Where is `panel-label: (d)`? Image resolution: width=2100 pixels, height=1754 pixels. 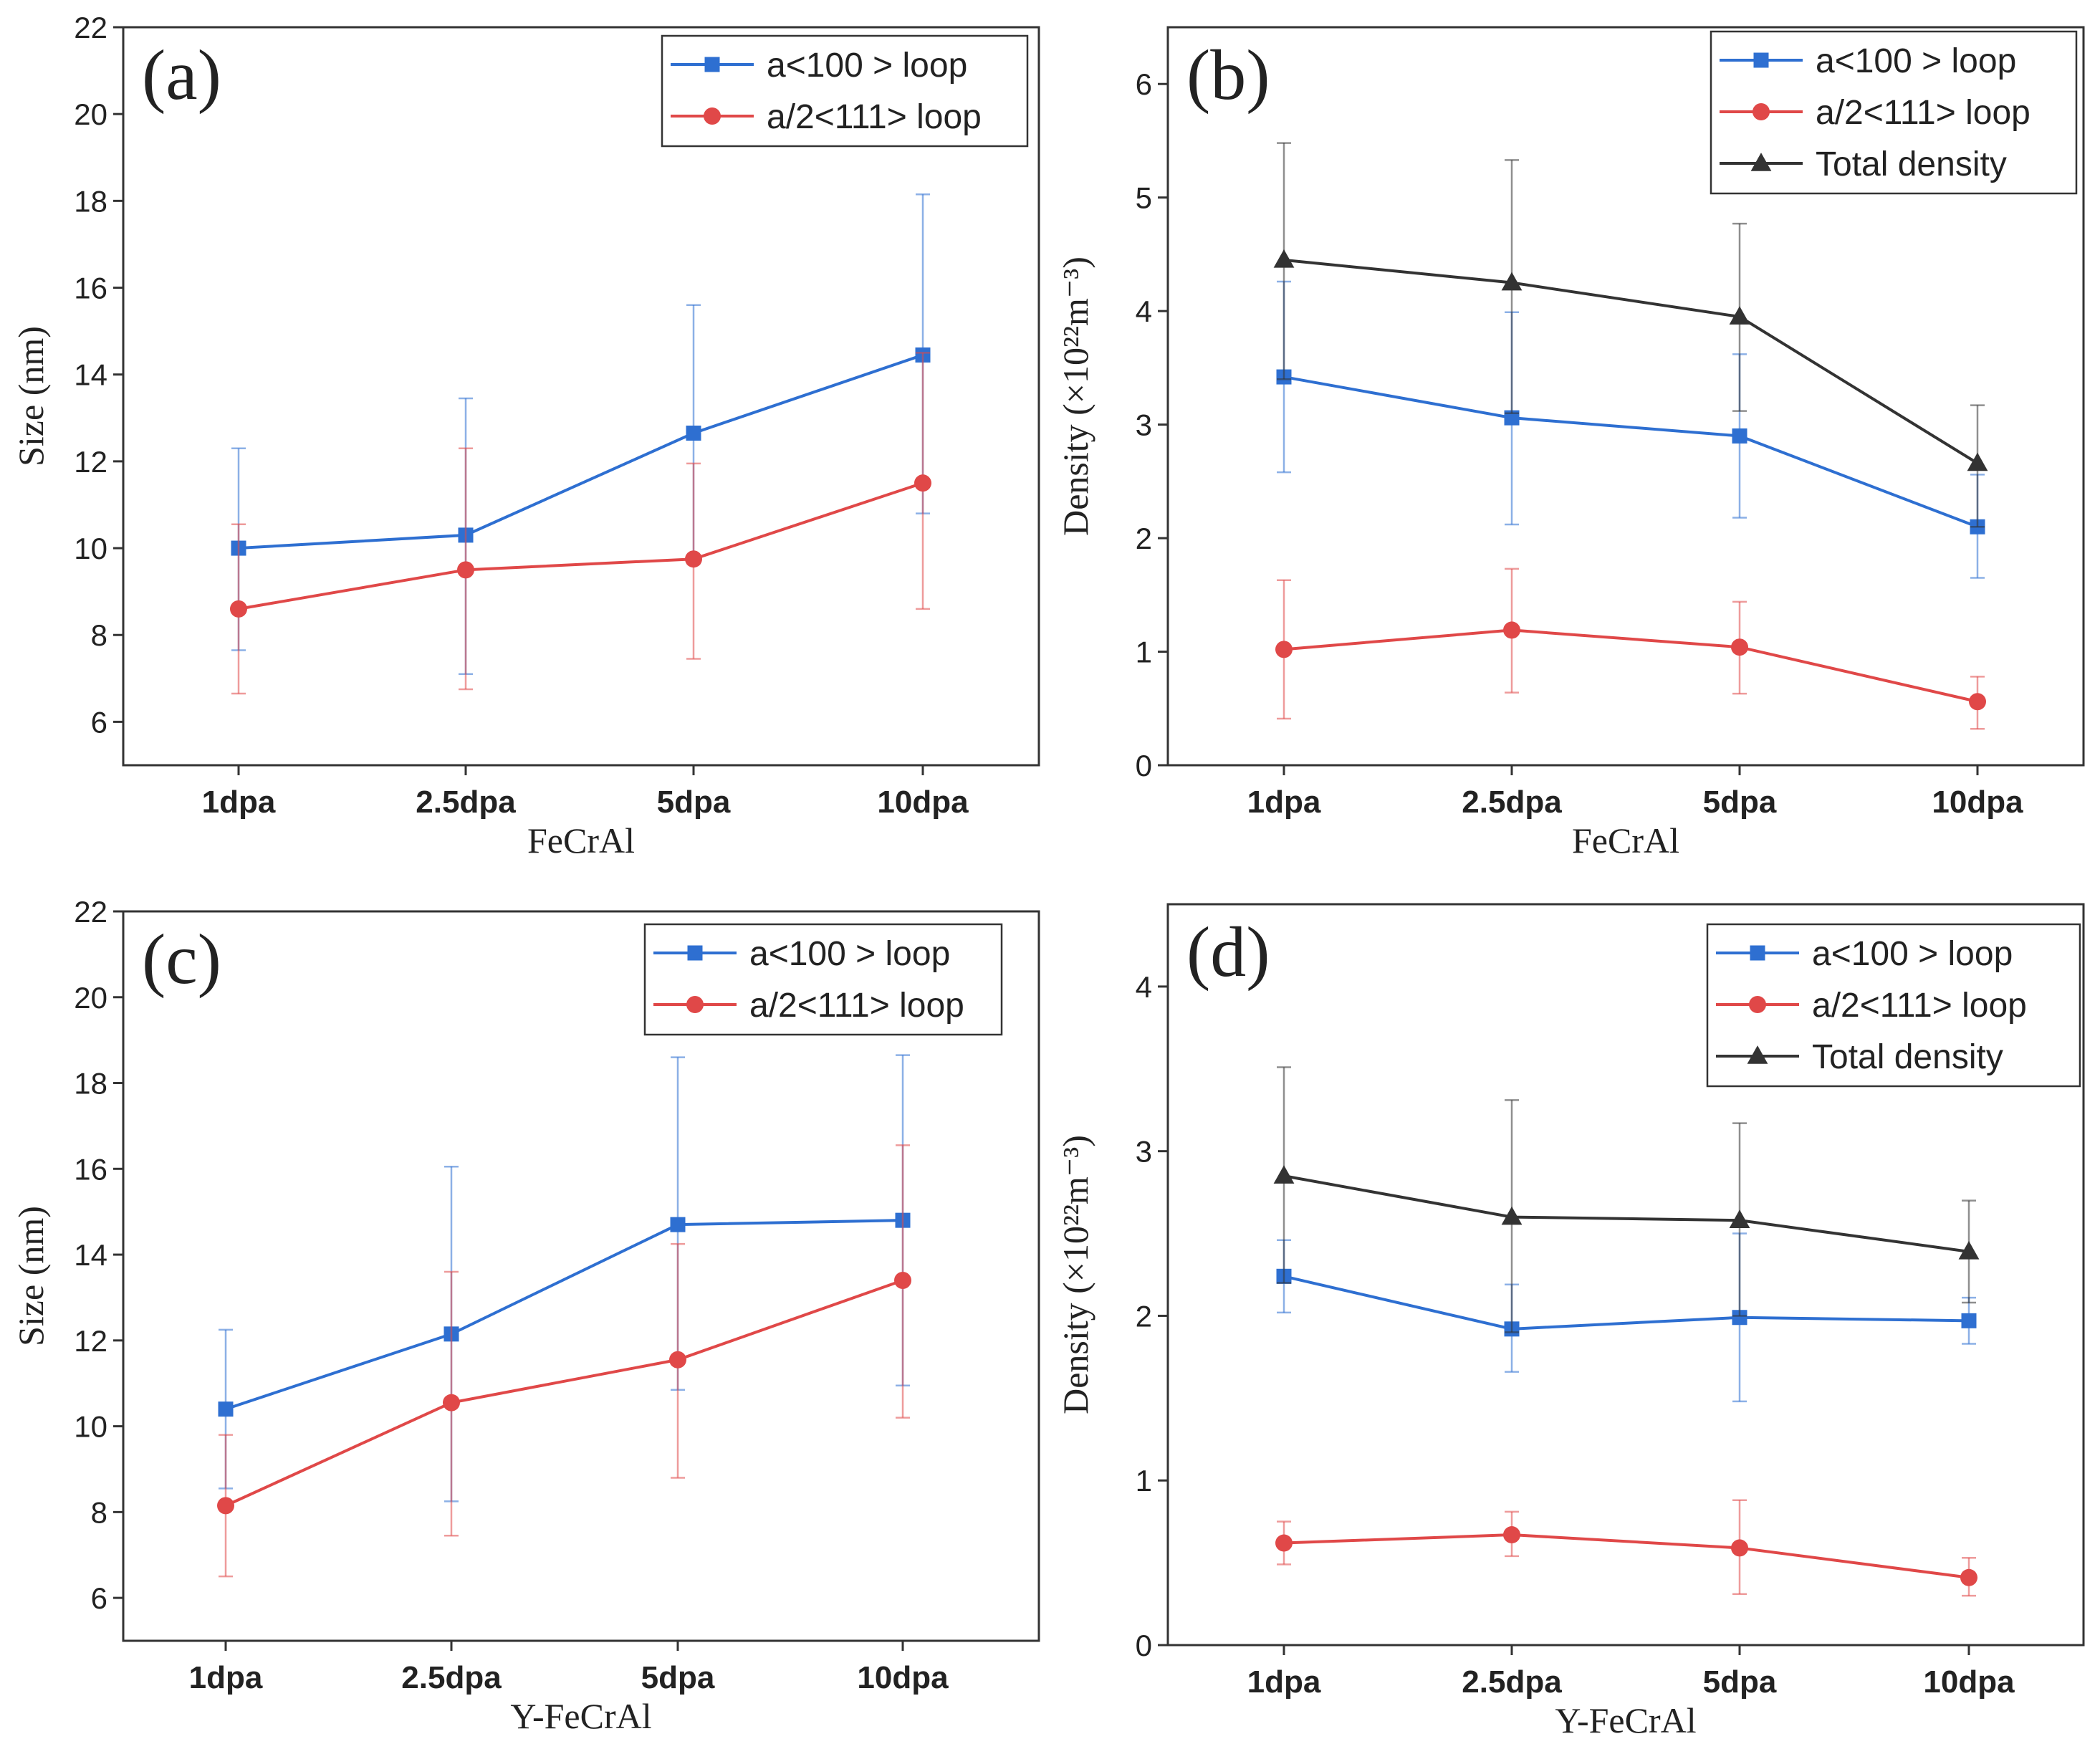 panel-label: (d) is located at coordinates (1228, 952).